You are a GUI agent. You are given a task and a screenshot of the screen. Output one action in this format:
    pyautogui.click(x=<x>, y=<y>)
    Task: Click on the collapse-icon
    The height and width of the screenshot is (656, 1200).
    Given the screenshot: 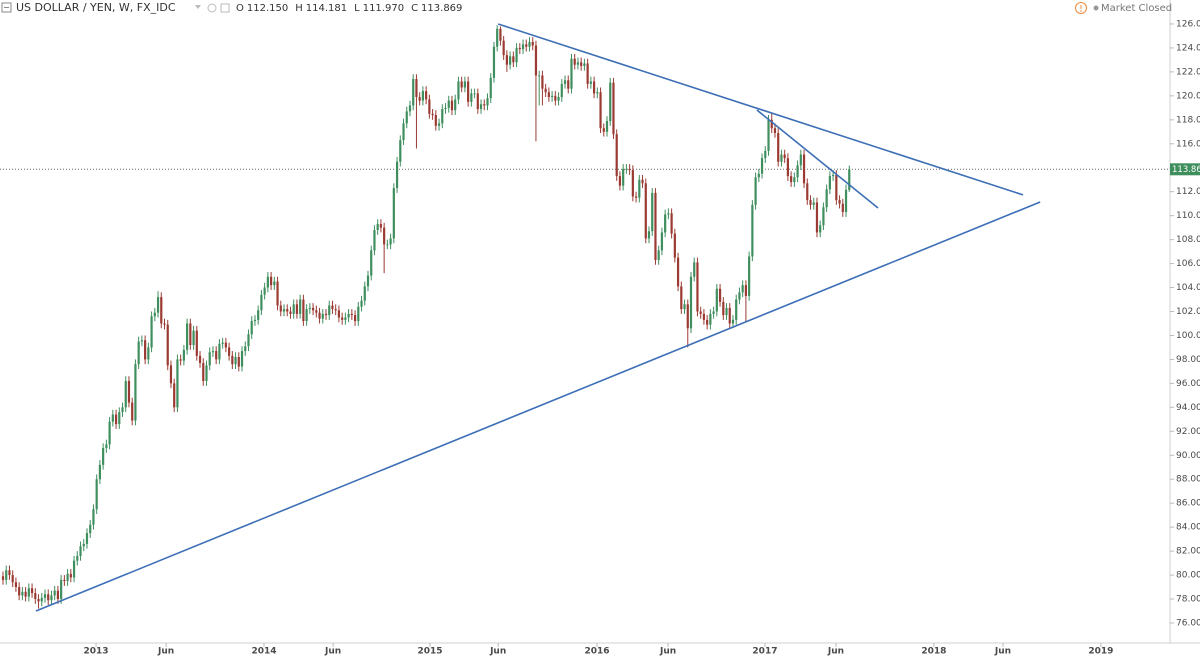 What is the action you would take?
    pyautogui.click(x=6, y=7)
    